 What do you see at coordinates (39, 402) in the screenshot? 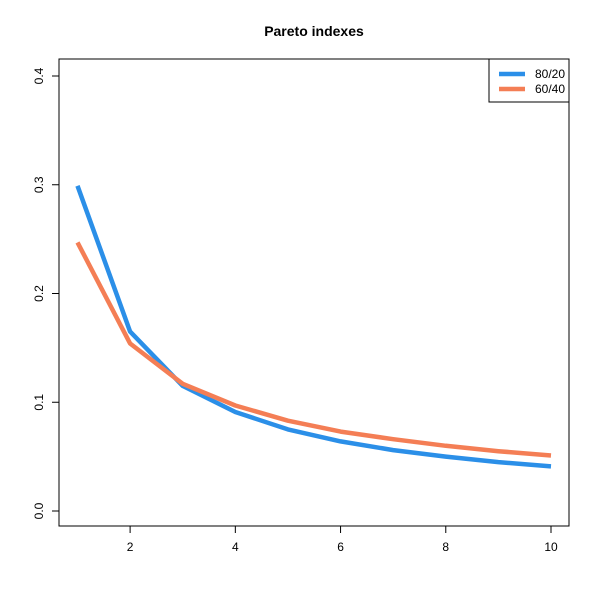
I see `y-tick-label: 0.1` at bounding box center [39, 402].